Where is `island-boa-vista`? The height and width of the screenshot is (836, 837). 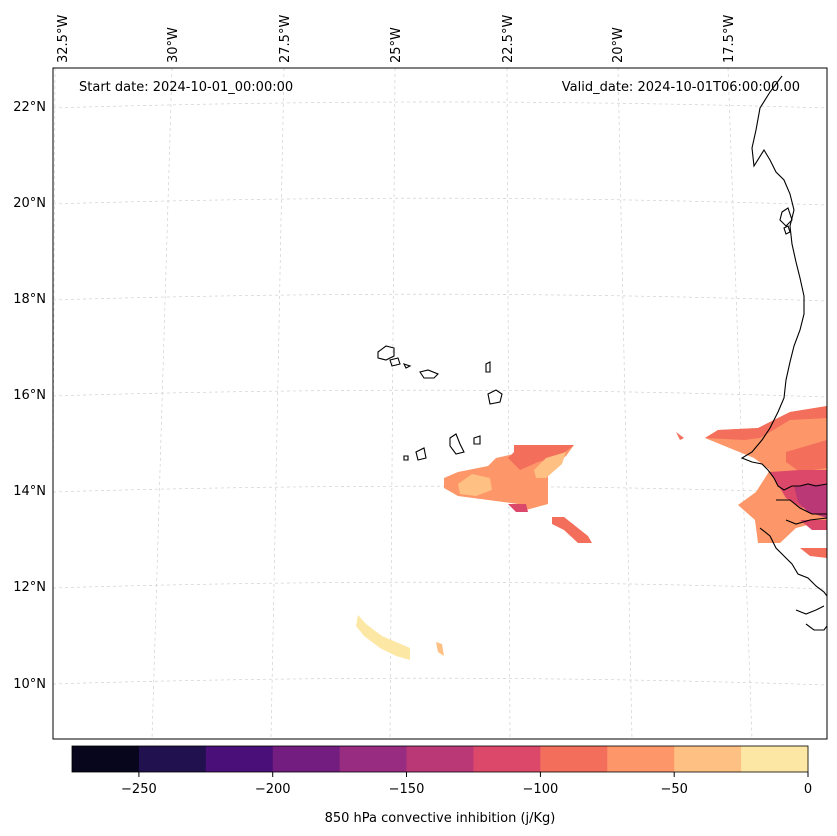 island-boa-vista is located at coordinates (495, 397).